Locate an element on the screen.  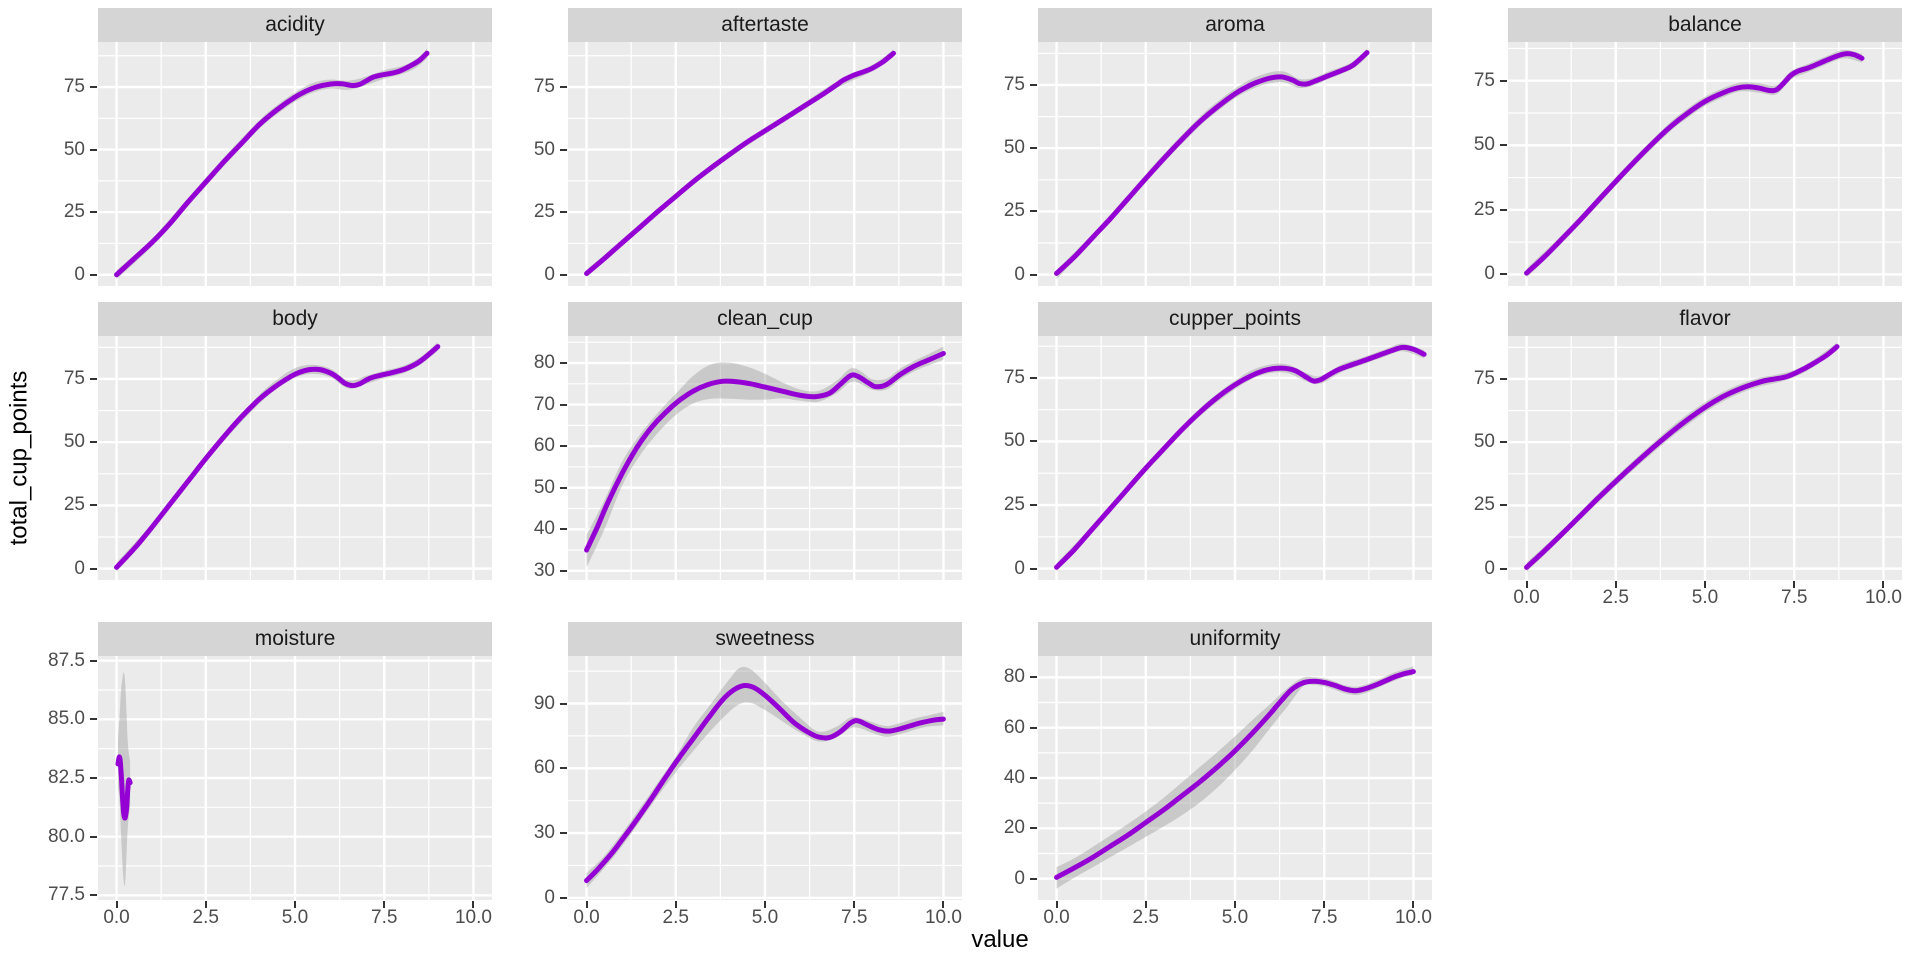
x-axis: 0.0 2.5 5.0 7.5 10.0 is located at coordinates (765, 914).